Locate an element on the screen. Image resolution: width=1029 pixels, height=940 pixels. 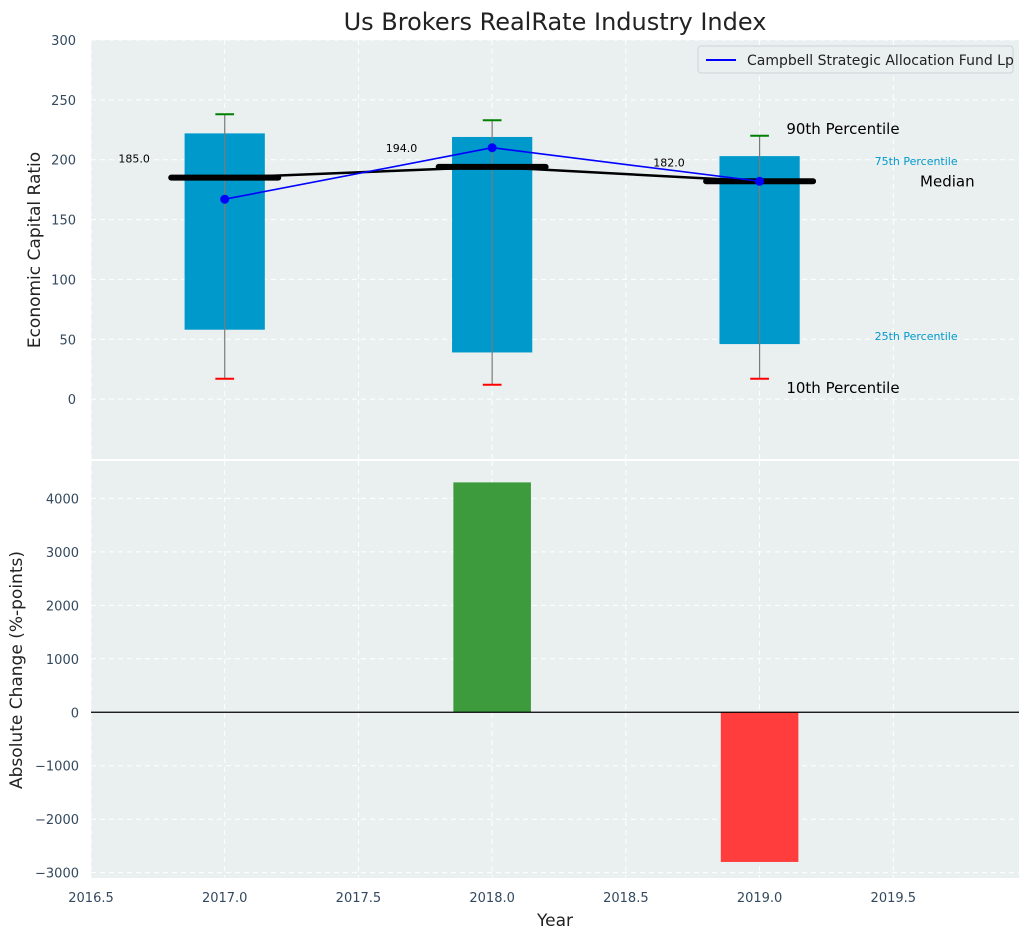
bottom-y-tick-label: −2000 is located at coordinates (57, 820).